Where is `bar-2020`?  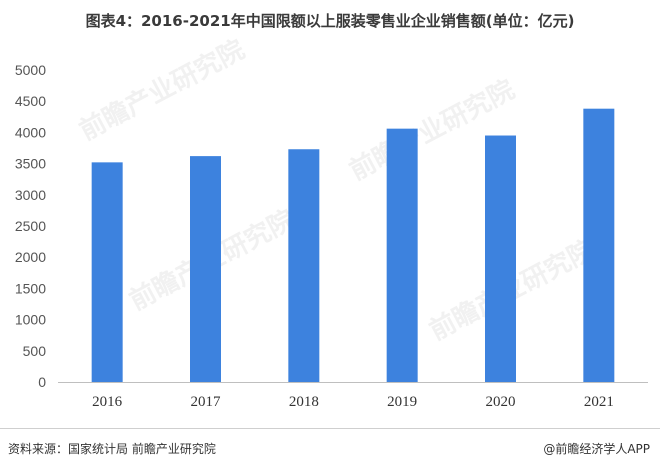 bar-2020 is located at coordinates (500, 258).